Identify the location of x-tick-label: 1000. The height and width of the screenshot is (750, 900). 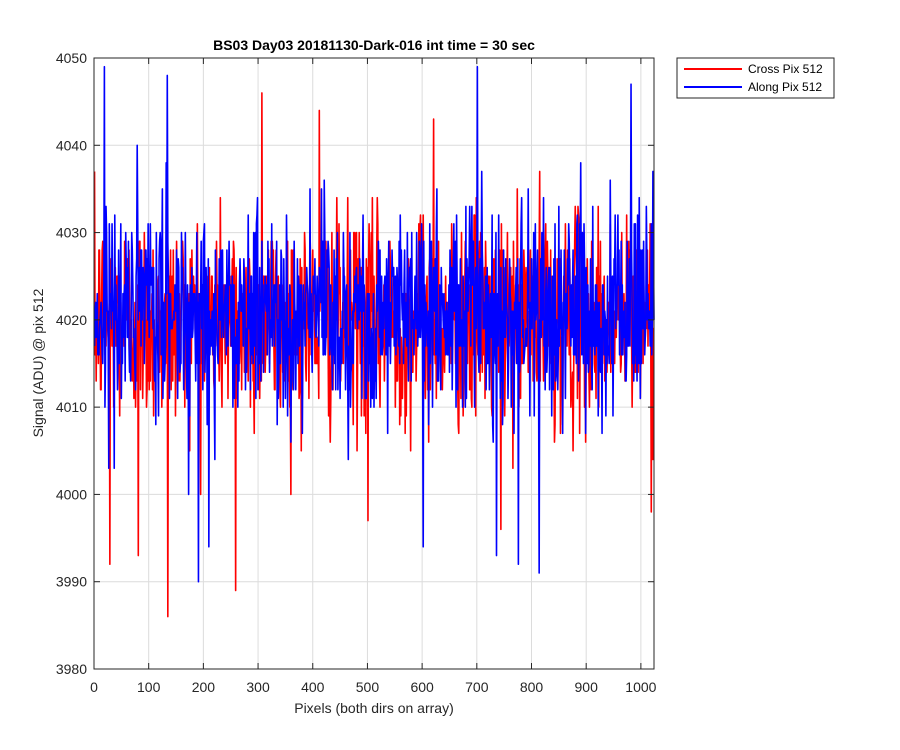
(640, 687).